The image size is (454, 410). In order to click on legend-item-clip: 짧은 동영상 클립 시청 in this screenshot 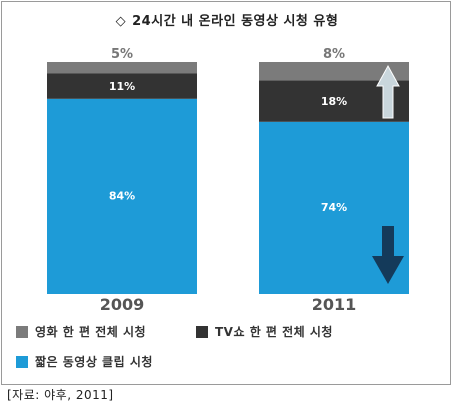, I will do `click(84, 361)`.